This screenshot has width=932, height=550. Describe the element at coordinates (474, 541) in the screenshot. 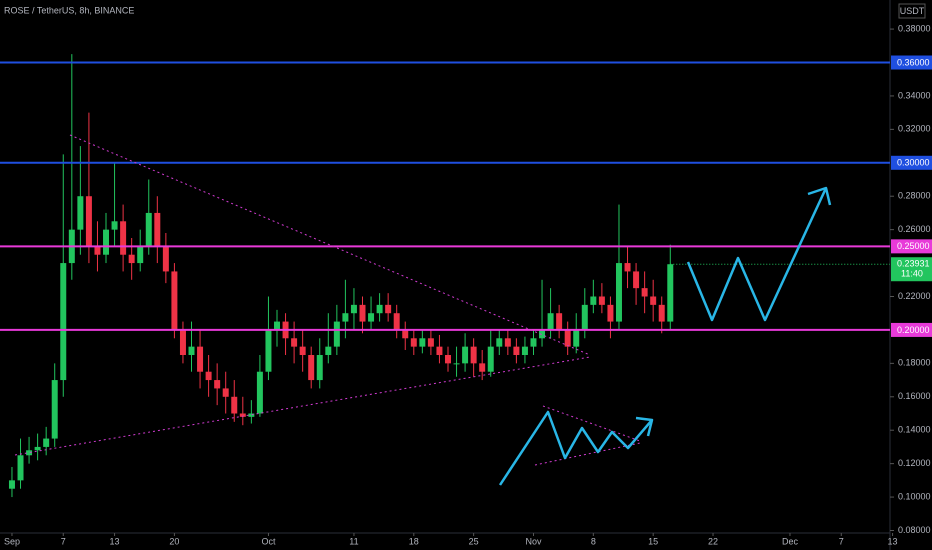

I see `x-tick-label: 25` at that location.